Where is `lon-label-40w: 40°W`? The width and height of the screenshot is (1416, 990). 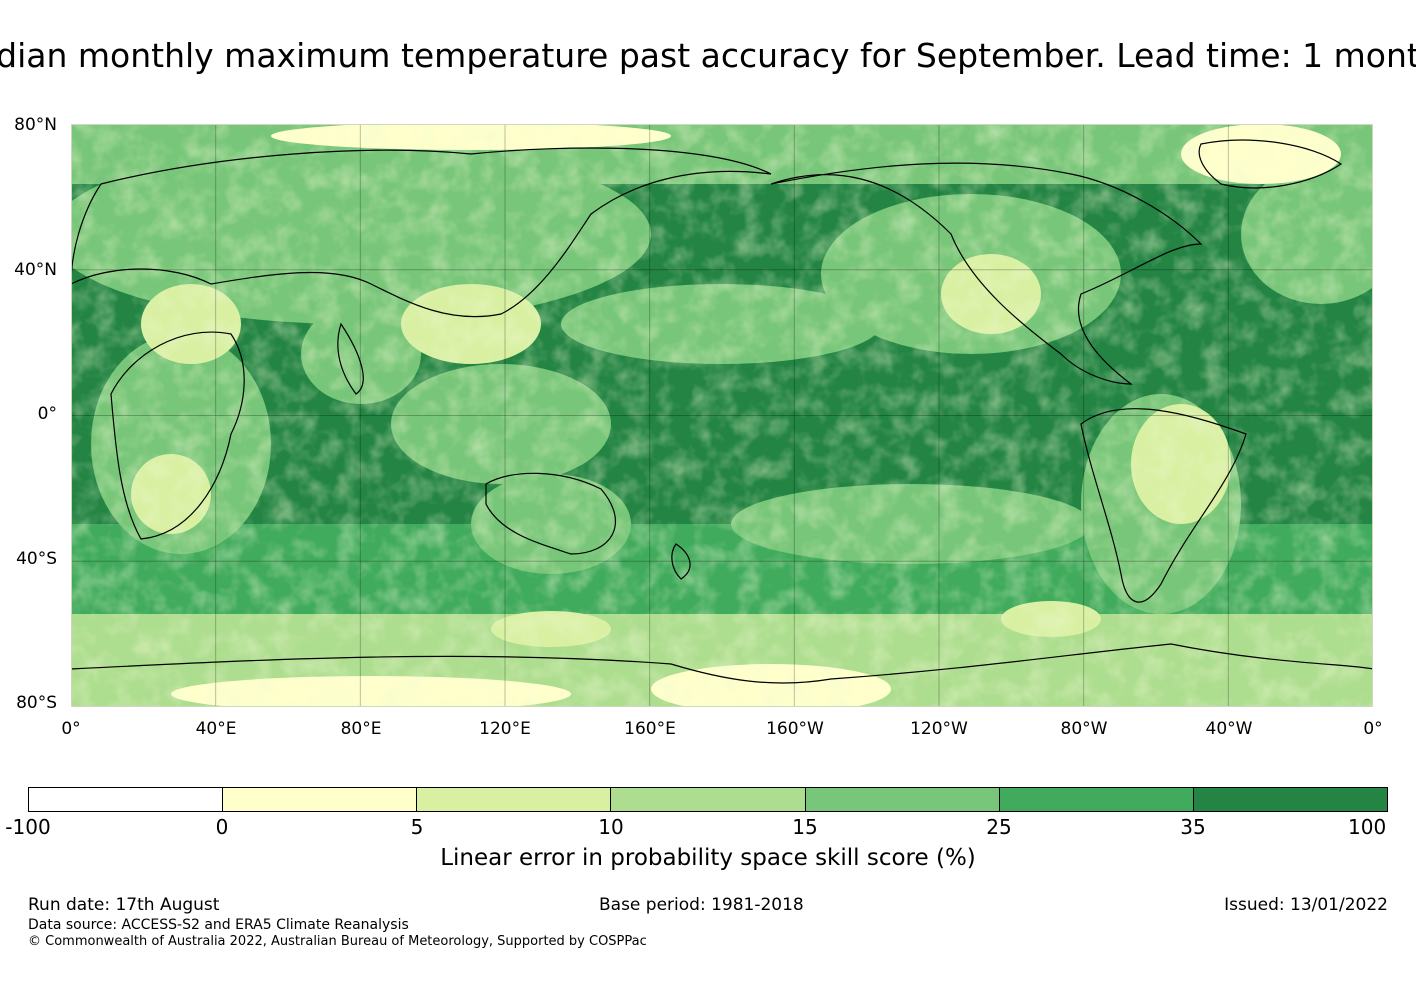
lon-label-40w: 40°W is located at coordinates (1229, 729).